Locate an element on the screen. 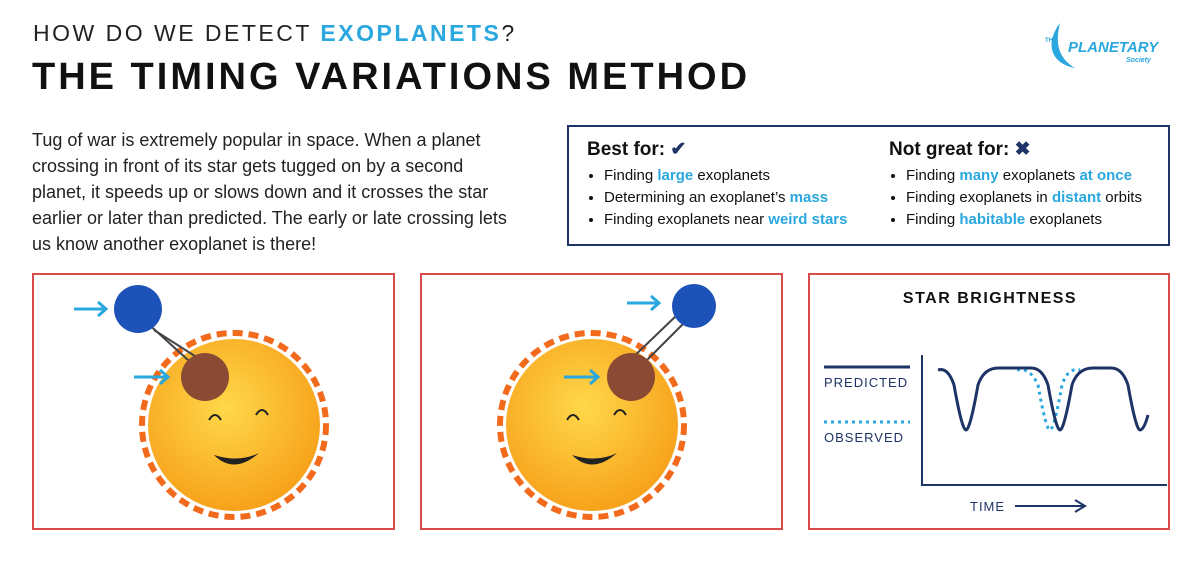 The image size is (1200, 563). item: Finding habitable exoplanets is located at coordinates (1024, 220).